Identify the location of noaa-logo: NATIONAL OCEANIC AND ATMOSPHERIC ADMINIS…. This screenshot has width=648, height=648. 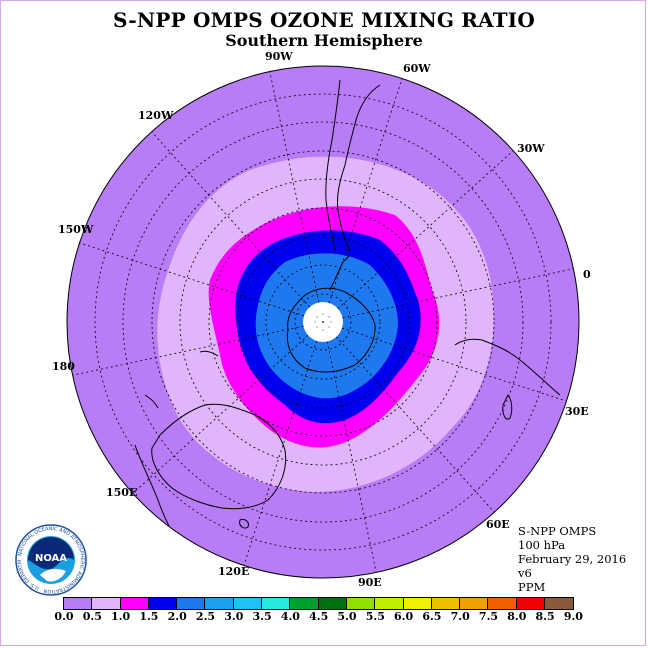
(50, 559).